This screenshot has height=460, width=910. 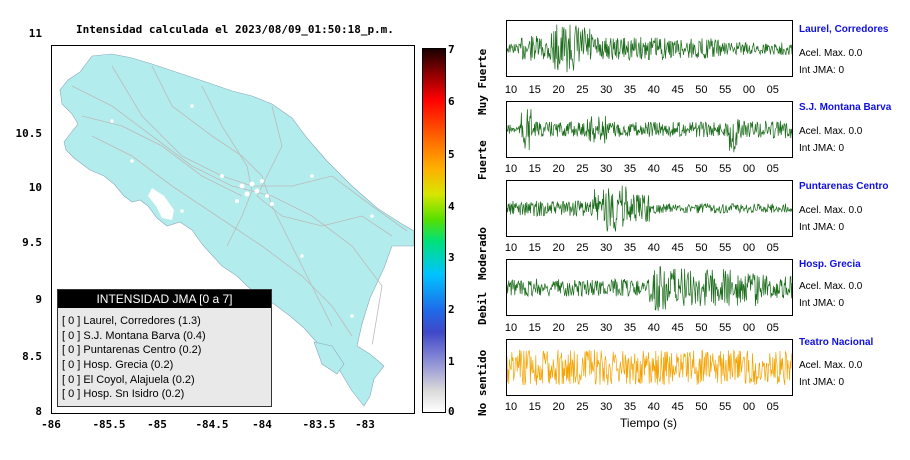 What do you see at coordinates (157, 424) in the screenshot?
I see `x-tick-label: -85` at bounding box center [157, 424].